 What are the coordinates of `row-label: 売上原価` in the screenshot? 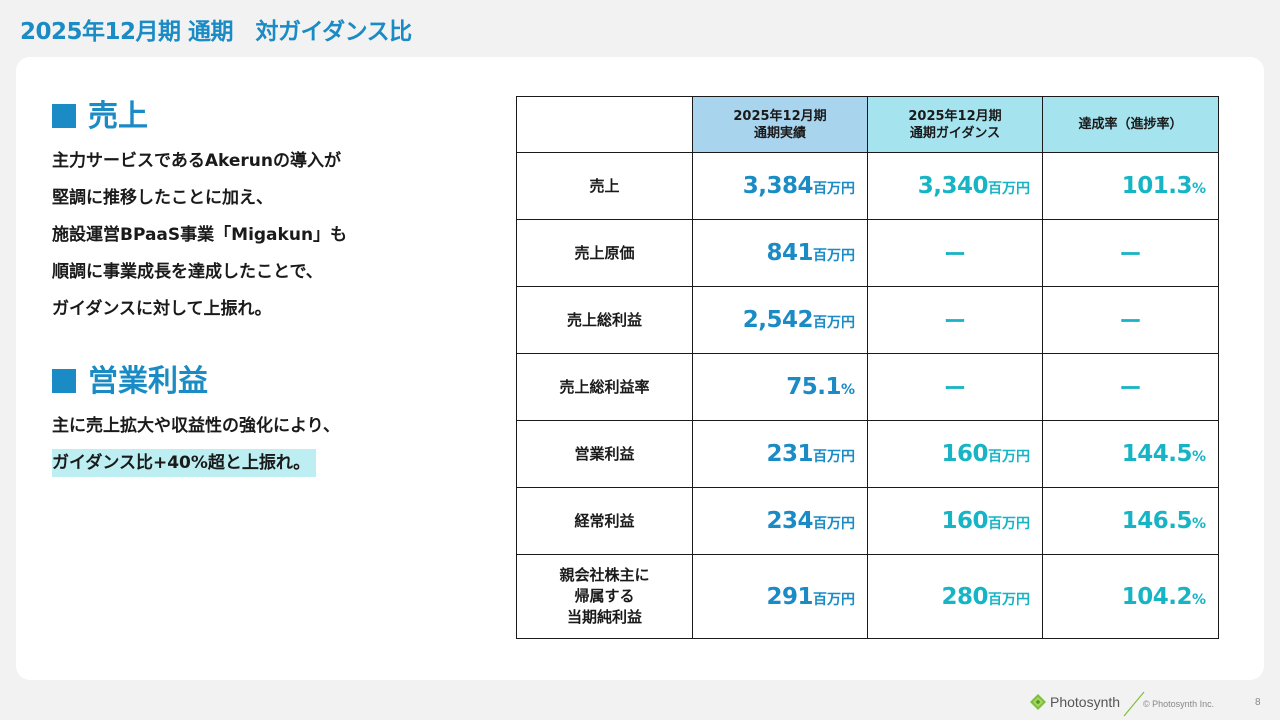 It's located at (604, 253).